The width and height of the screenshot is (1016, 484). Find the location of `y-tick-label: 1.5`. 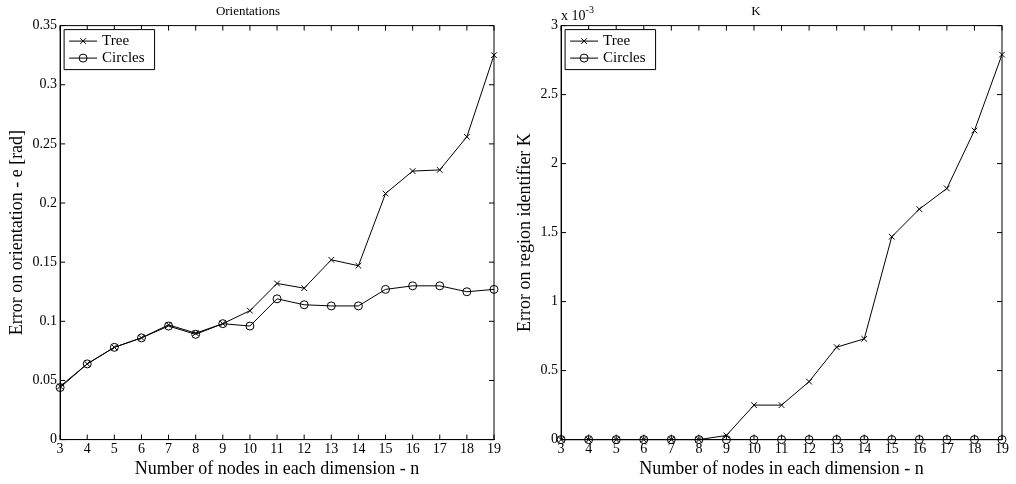

y-tick-label: 1.5 is located at coordinates (549, 232).